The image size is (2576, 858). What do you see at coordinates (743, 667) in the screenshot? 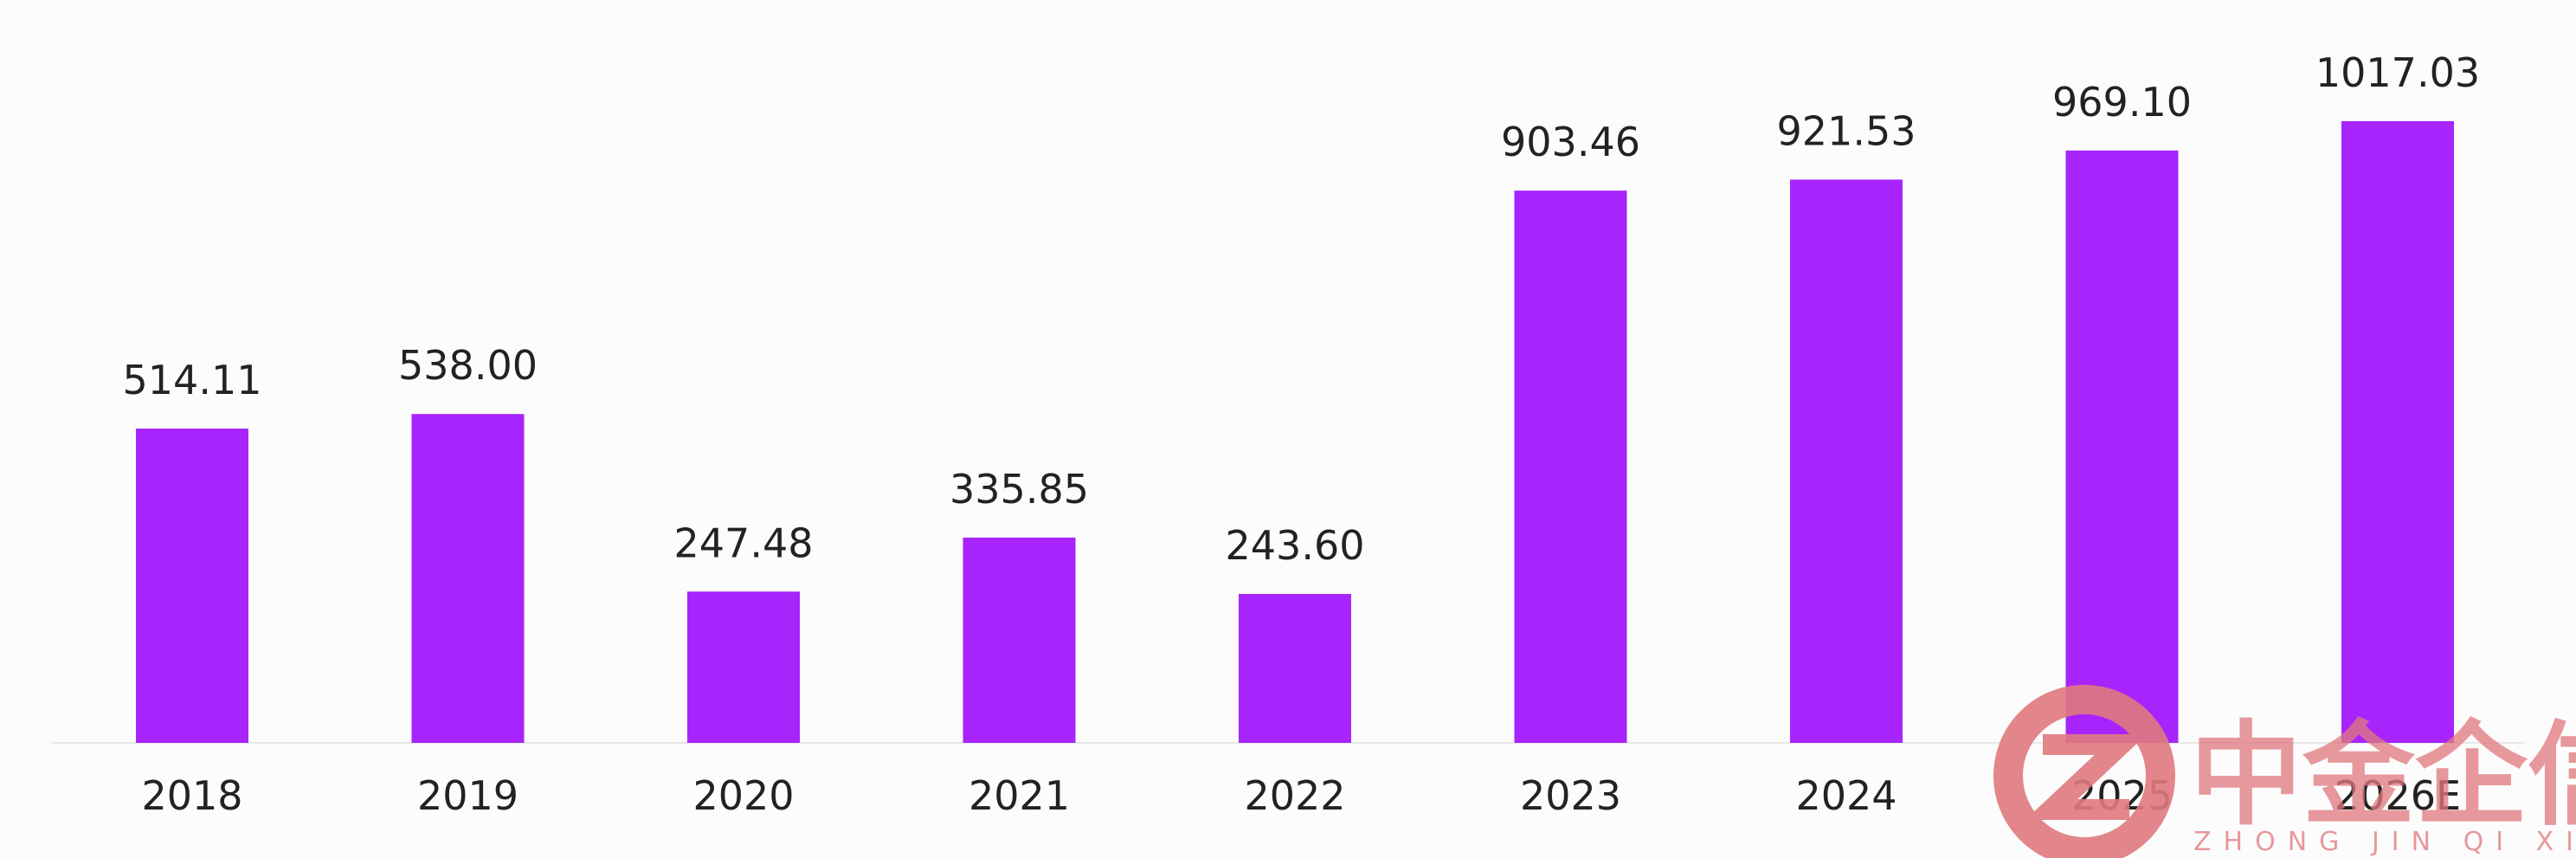
I see `bar-2020` at bounding box center [743, 667].